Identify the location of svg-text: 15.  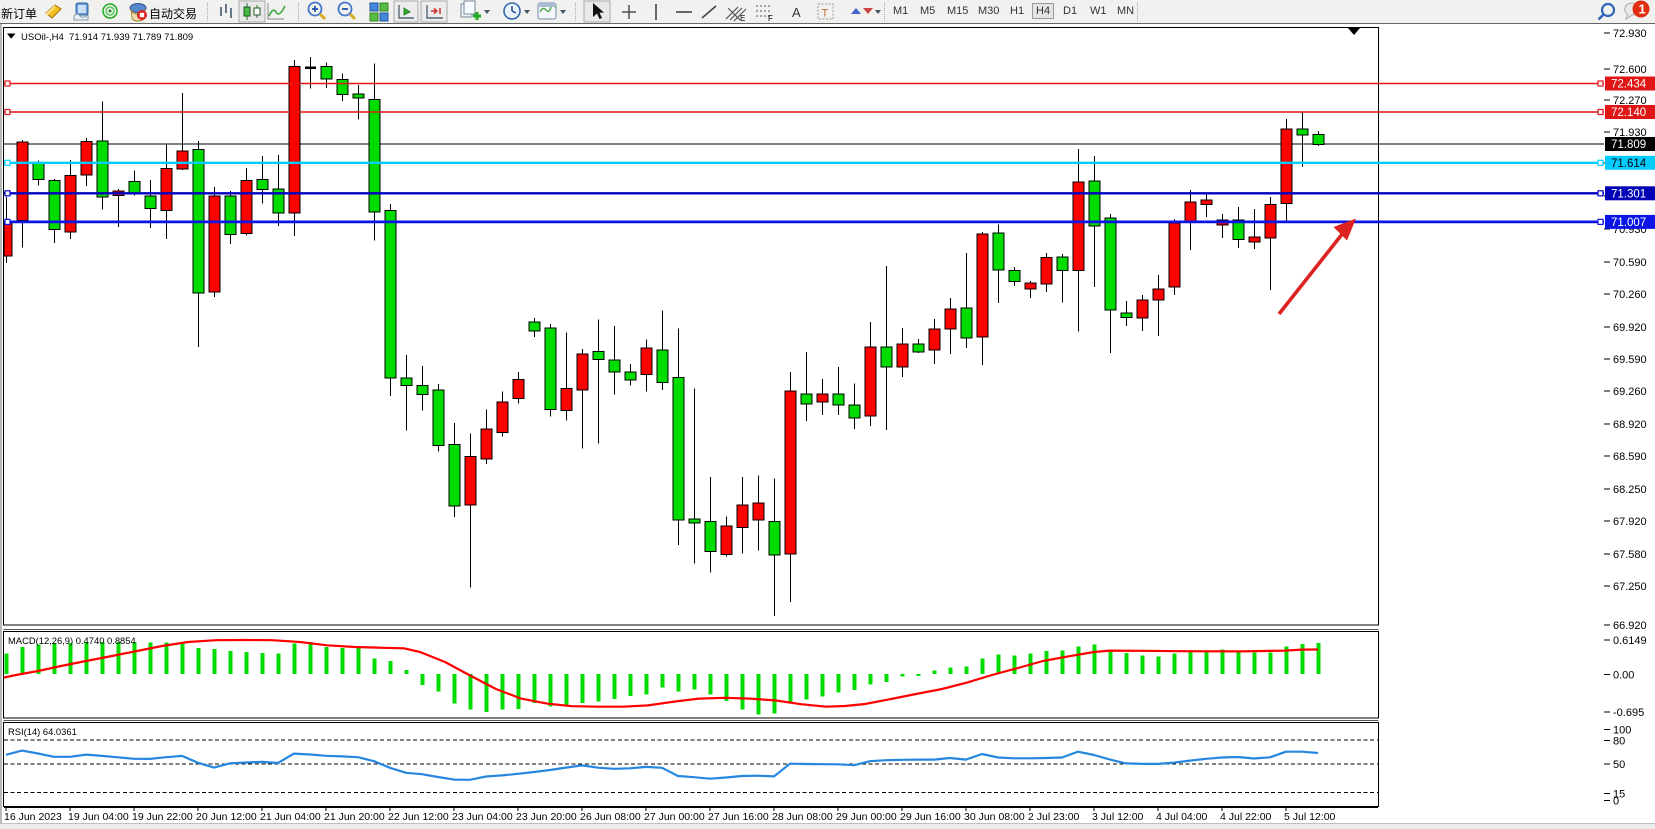
(1619, 795).